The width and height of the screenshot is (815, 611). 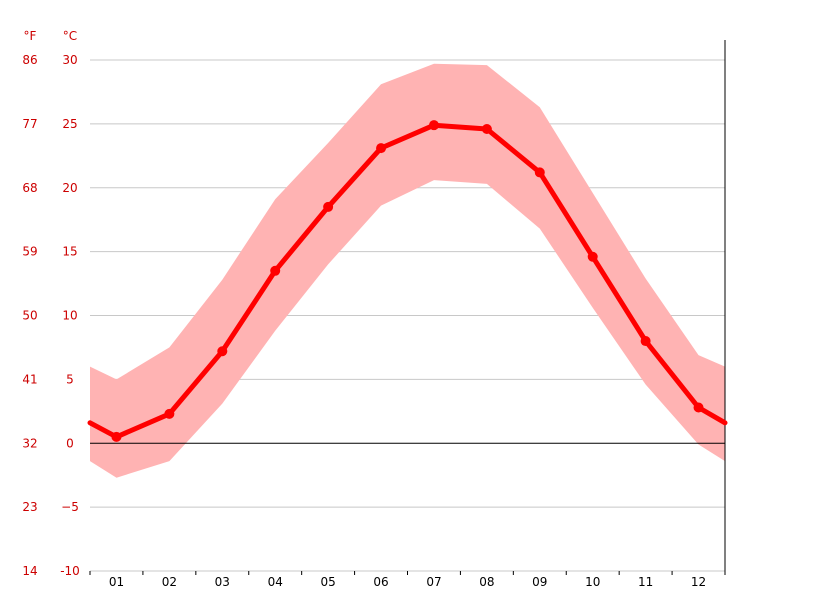 I want to click on xtick-10: 10, so click(x=592, y=582).